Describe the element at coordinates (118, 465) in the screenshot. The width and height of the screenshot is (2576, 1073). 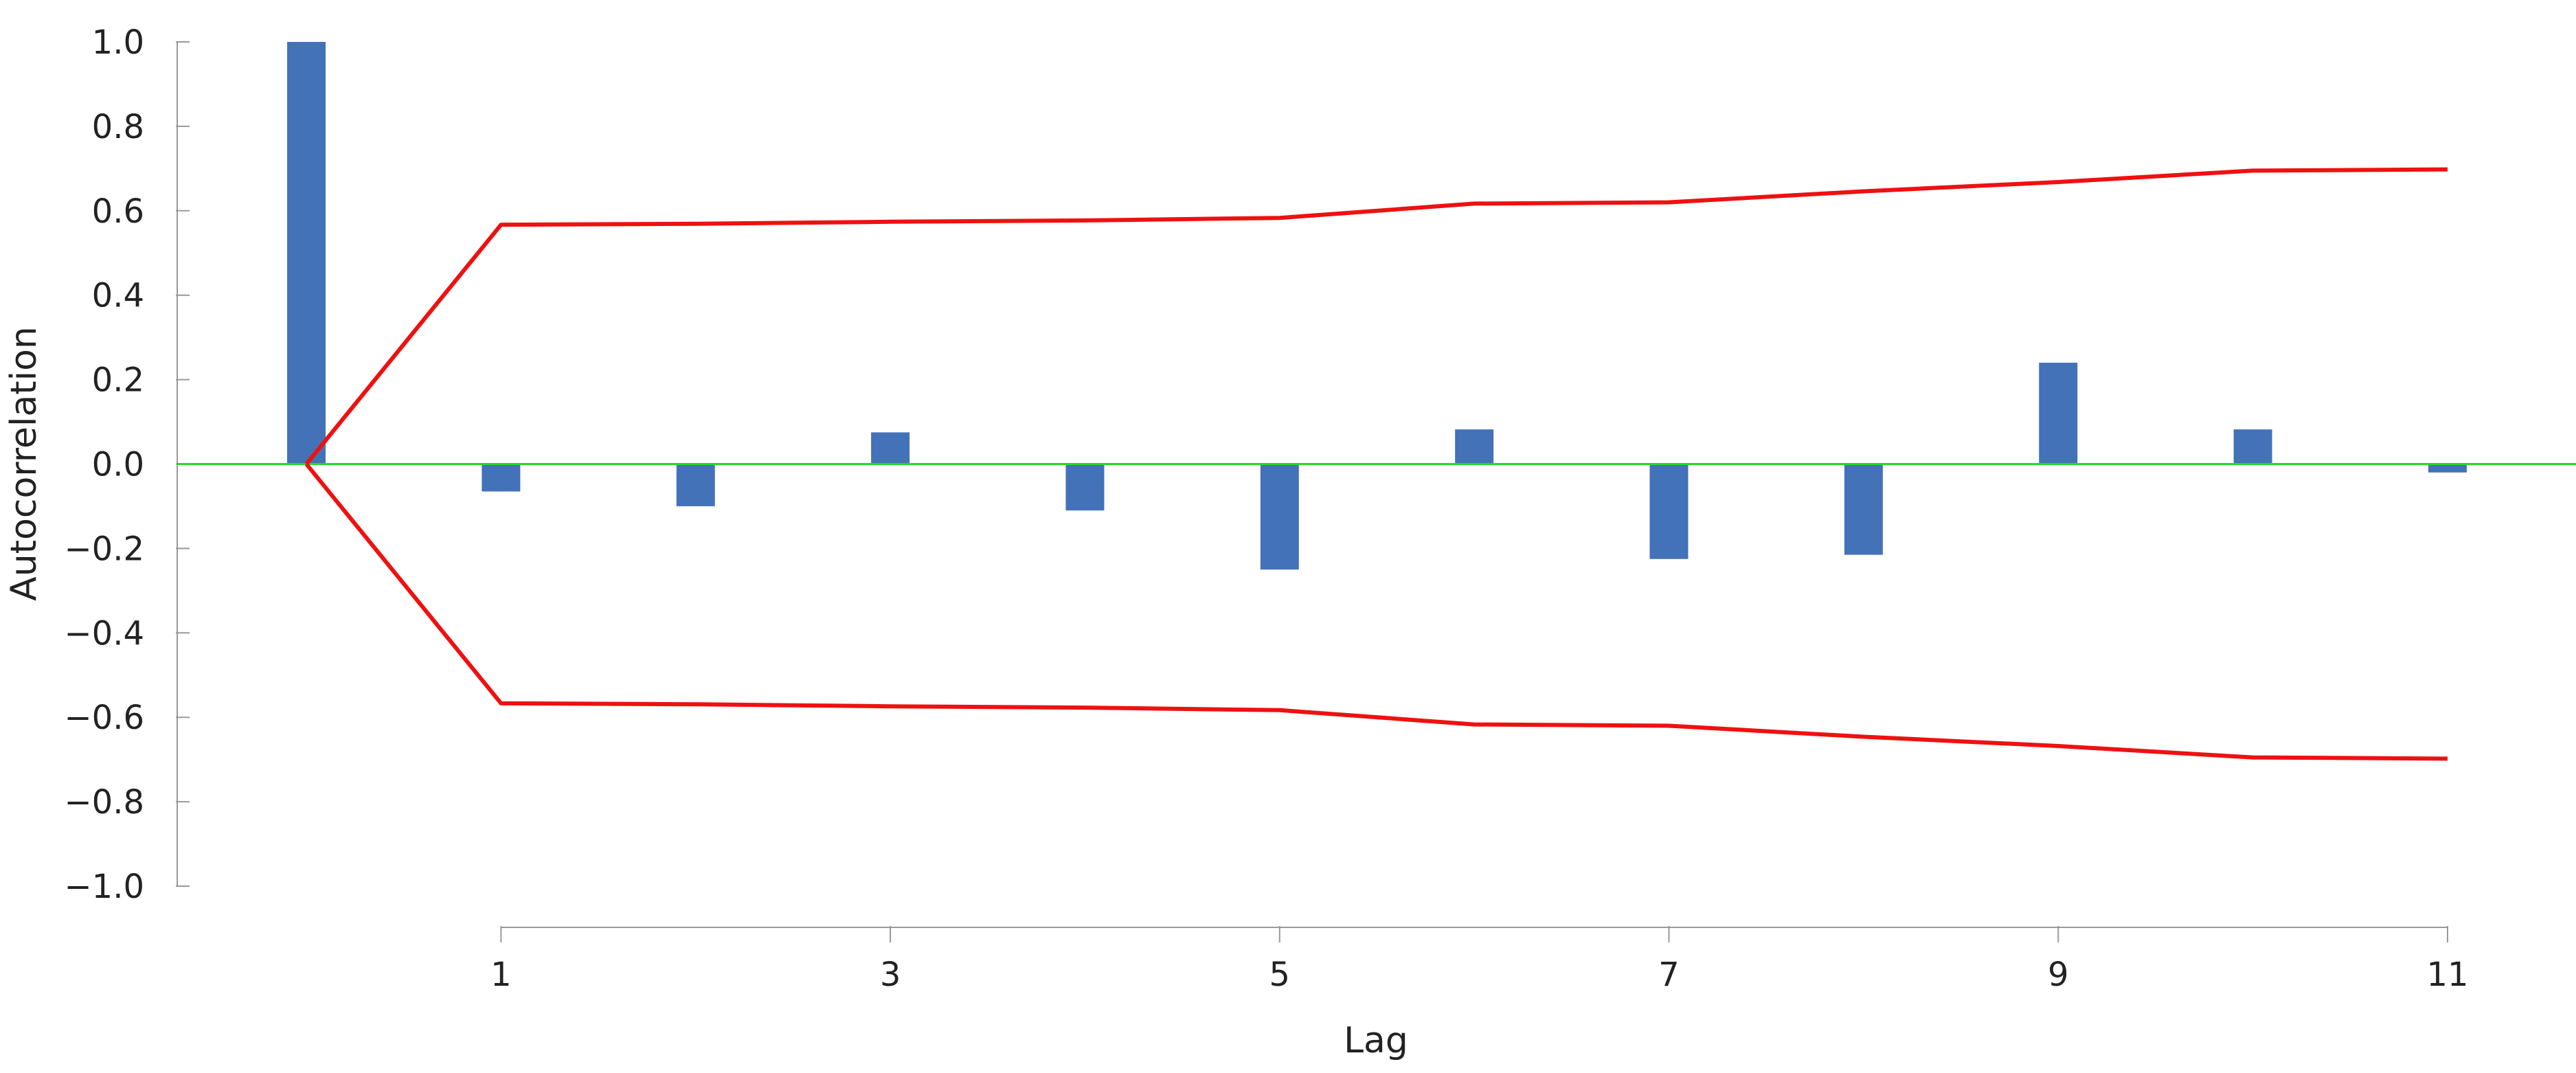
I see `y-tick-label: 0.0` at that location.